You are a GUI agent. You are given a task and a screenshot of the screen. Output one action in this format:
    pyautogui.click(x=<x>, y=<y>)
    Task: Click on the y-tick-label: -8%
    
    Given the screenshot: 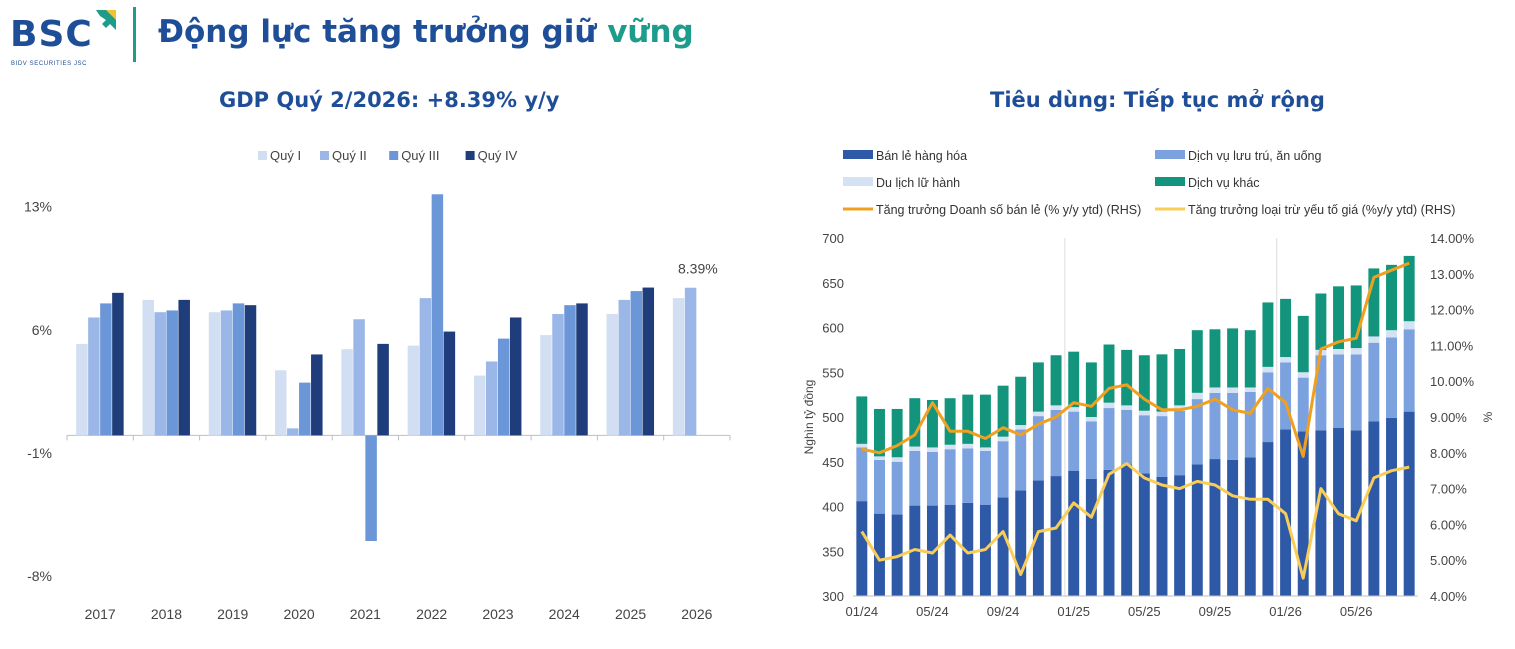 What is the action you would take?
    pyautogui.click(x=39, y=576)
    